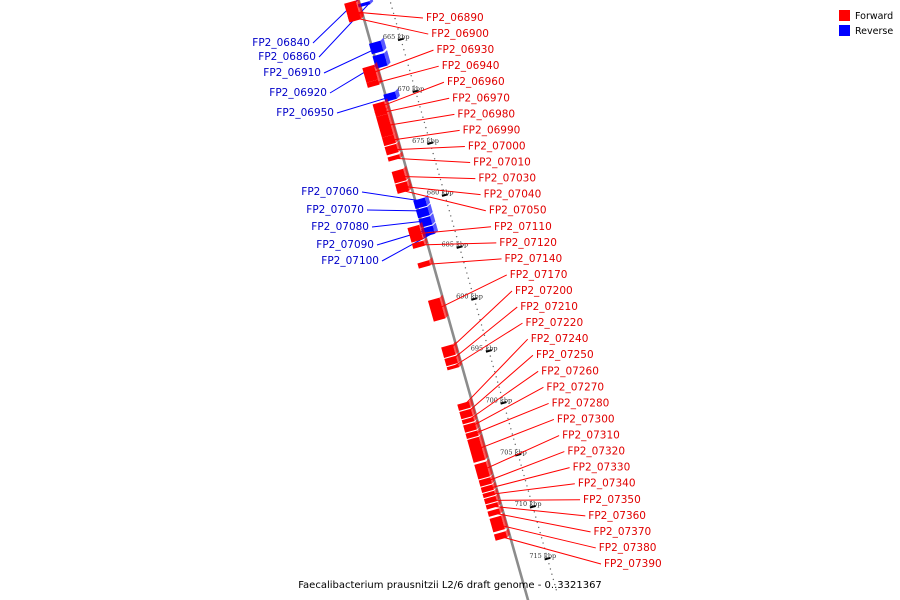  I want to click on forward-gene: FP2_07200, so click(507, 321).